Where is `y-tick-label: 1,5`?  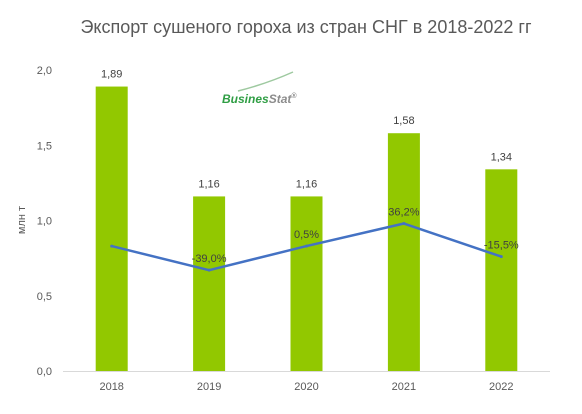
y-tick-label: 1,5 is located at coordinates (44, 146).